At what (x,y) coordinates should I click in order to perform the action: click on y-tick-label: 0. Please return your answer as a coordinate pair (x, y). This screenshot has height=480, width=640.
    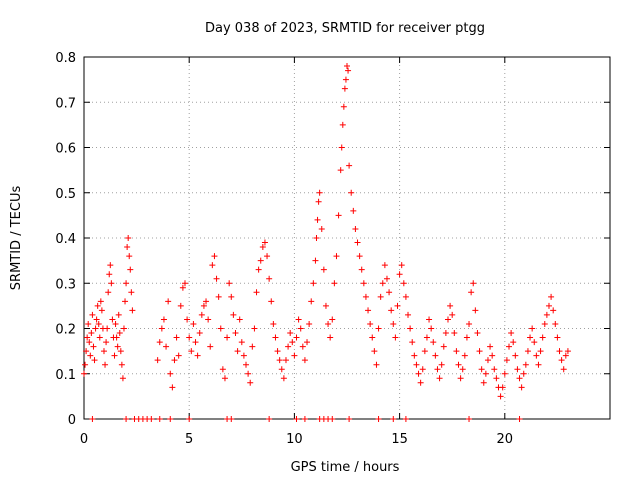
    Looking at the image, I should click on (72, 420).